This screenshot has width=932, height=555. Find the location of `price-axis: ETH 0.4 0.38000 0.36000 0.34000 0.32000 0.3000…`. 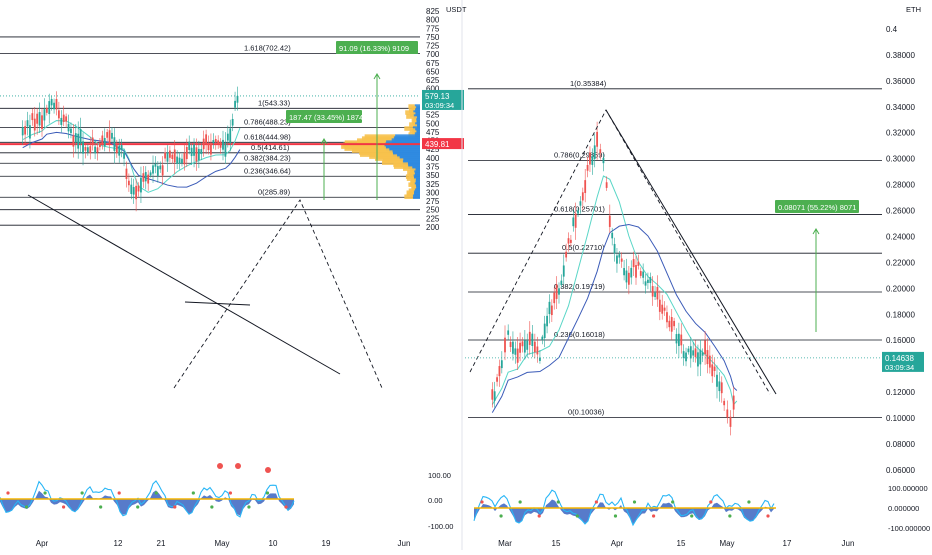

price-axis: ETH 0.4 0.38000 0.36000 0.34000 0.32000 0.3000… is located at coordinates (906, 265).